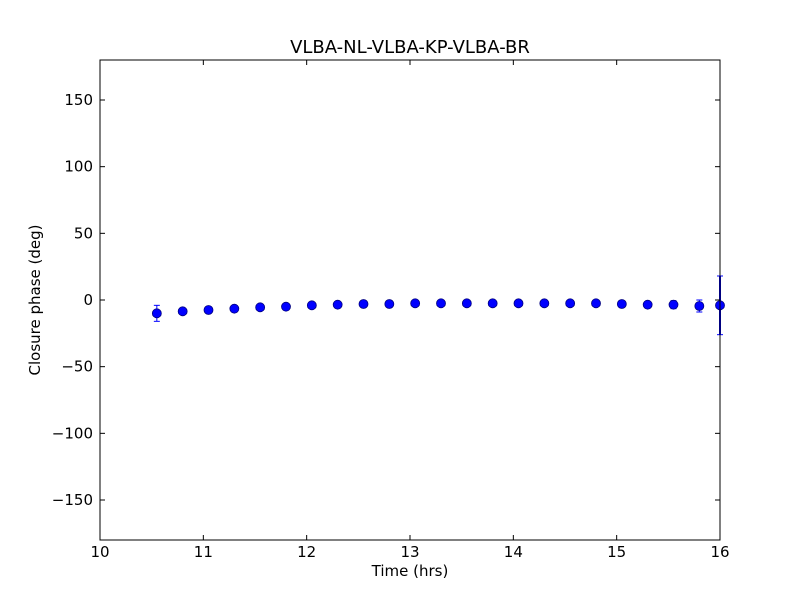  Describe the element at coordinates (203, 552) in the screenshot. I see `x-tick-label: 11` at that location.